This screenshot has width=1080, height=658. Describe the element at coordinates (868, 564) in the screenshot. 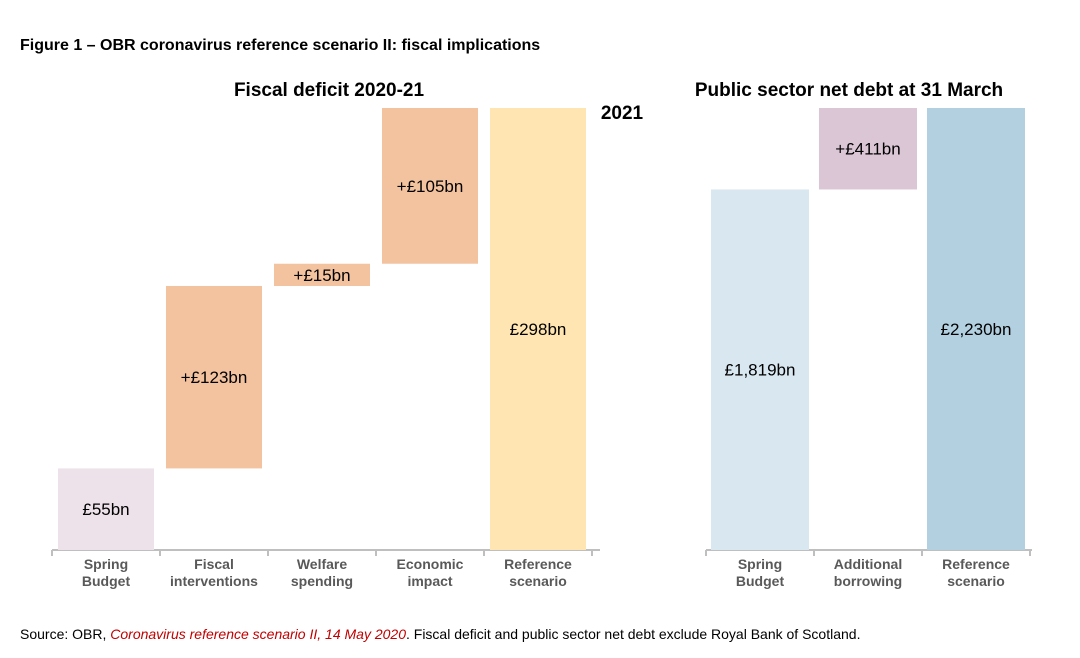

I see `debt-category-label-2: Additional` at that location.